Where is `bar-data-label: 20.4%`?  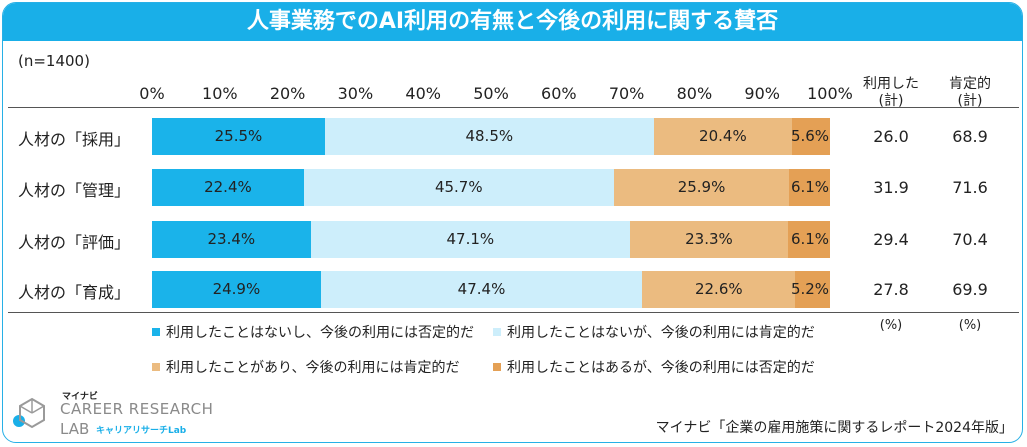
bar-data-label: 20.4% is located at coordinates (723, 136).